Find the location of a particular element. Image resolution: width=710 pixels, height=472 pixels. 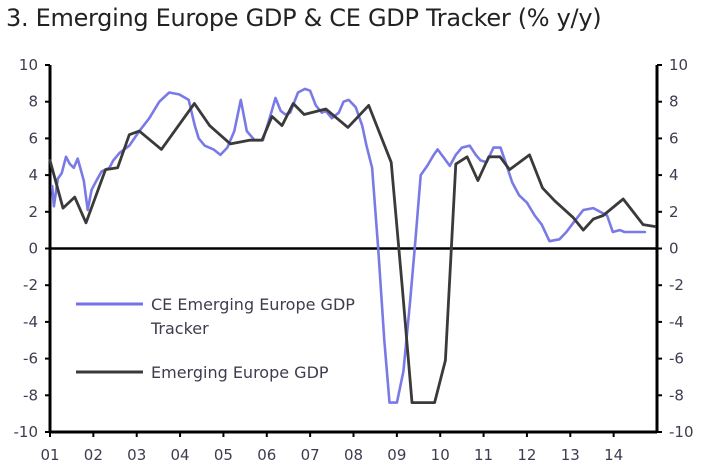

y-tick-label-left: -10 is located at coordinates (26, 432).